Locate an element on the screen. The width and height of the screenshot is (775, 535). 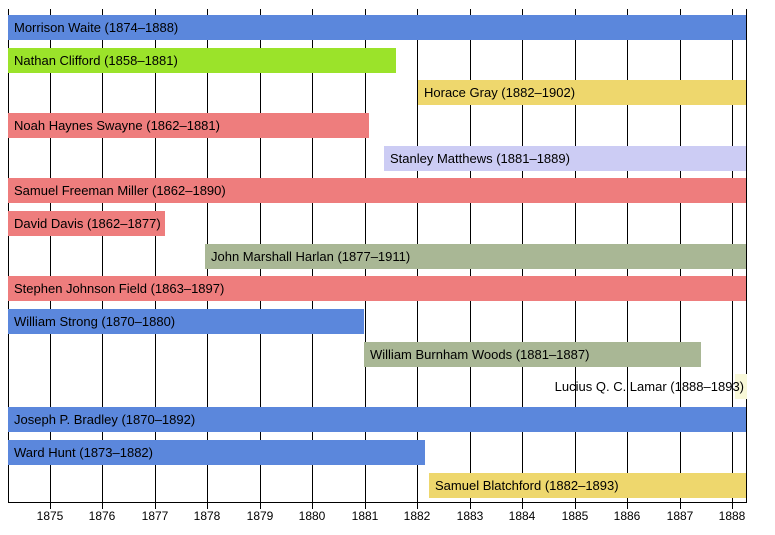
timeline-bar-samuel-freeman-miller: Samuel Freeman Miller (1862–1890) is located at coordinates (377, 190).